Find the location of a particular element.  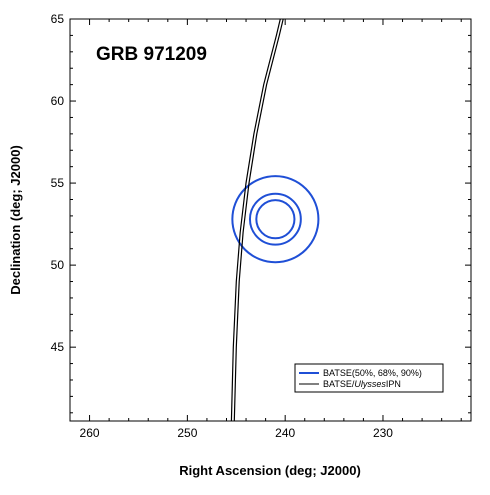

chart-title: GRB 971209 is located at coordinates (151, 54).